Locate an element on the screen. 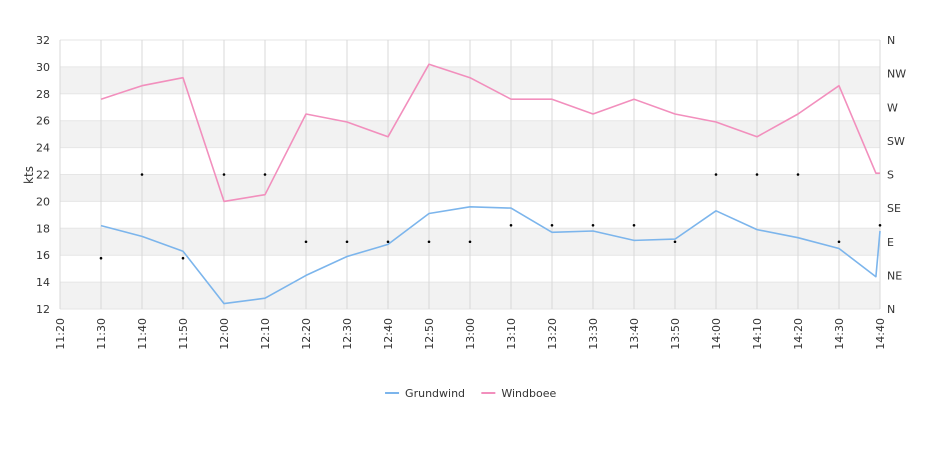 Image resolution: width=940 pixels, height=450 pixels. direction-tick-label: SW is located at coordinates (896, 141).